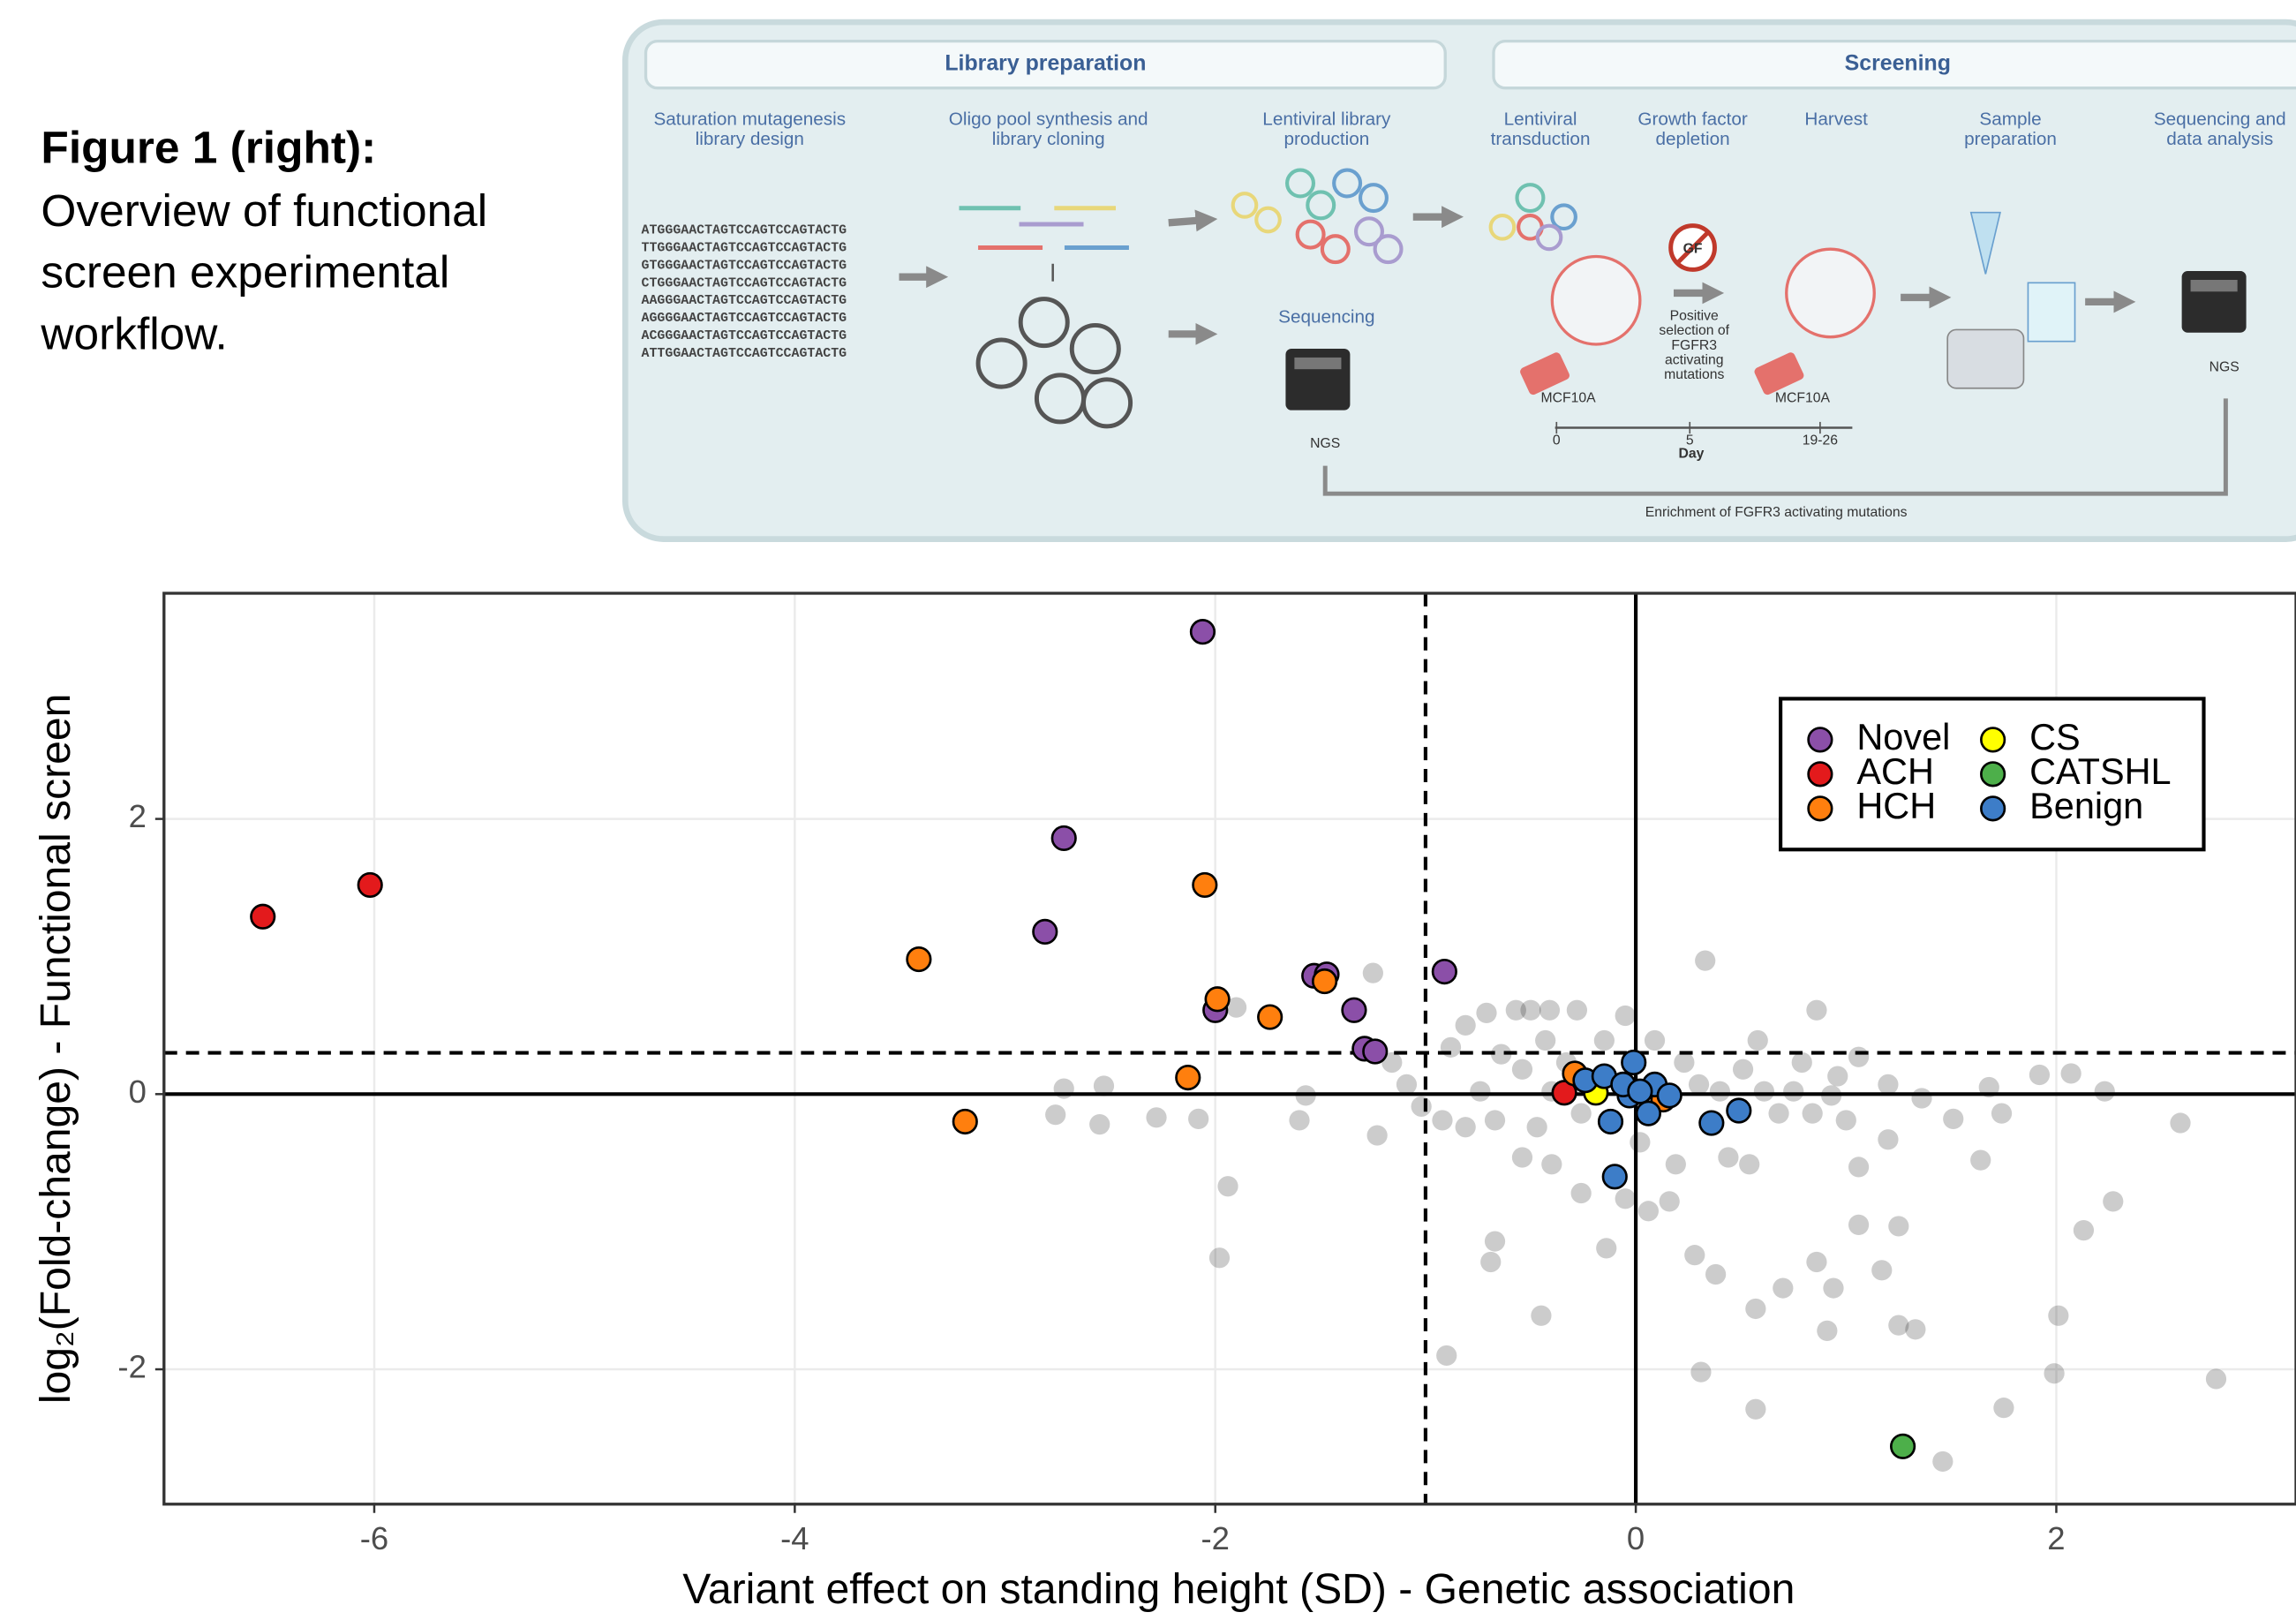 Image resolution: width=2296 pixels, height=1620 pixels. What do you see at coordinates (1898, 63) in the screenshot?
I see `section-title: Screening` at bounding box center [1898, 63].